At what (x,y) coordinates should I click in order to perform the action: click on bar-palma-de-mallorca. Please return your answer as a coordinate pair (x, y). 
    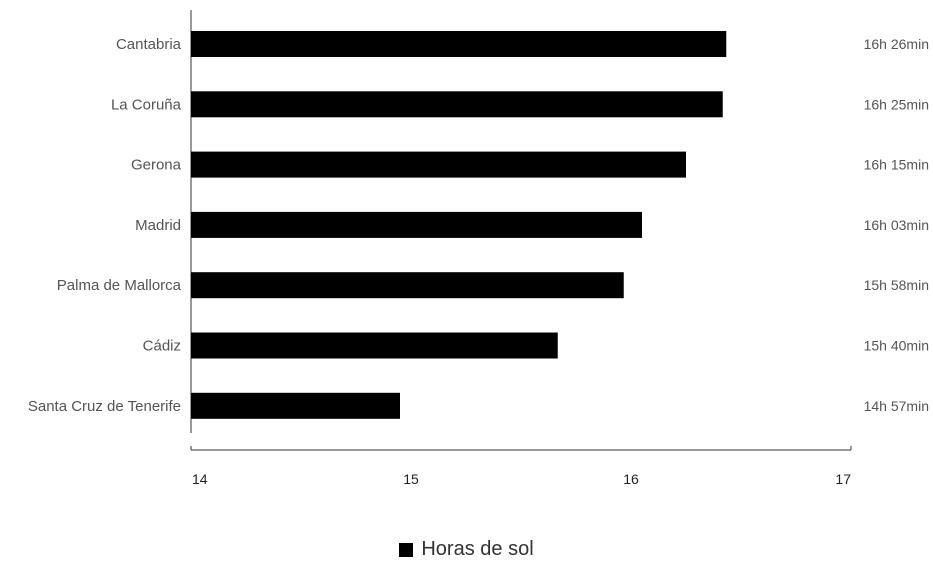
    Looking at the image, I should click on (407, 285).